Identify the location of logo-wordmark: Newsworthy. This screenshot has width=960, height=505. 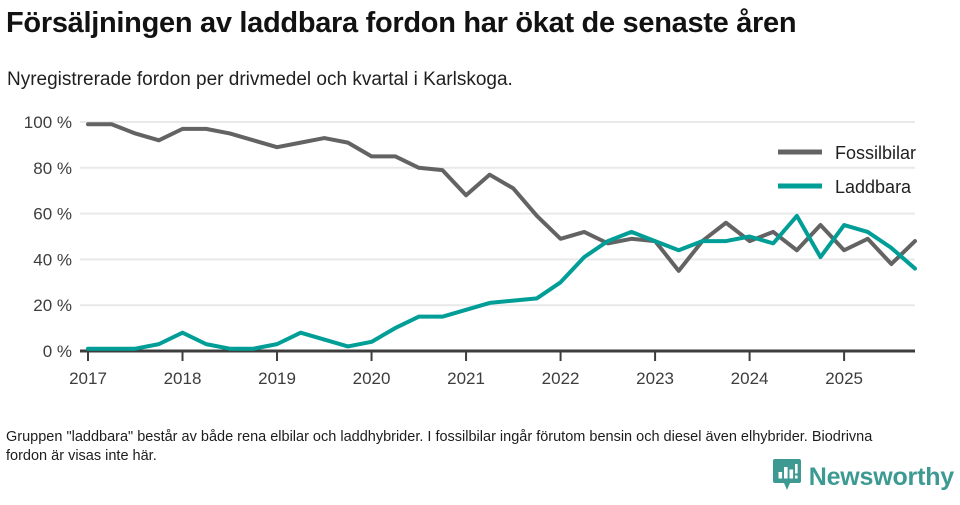
(881, 477).